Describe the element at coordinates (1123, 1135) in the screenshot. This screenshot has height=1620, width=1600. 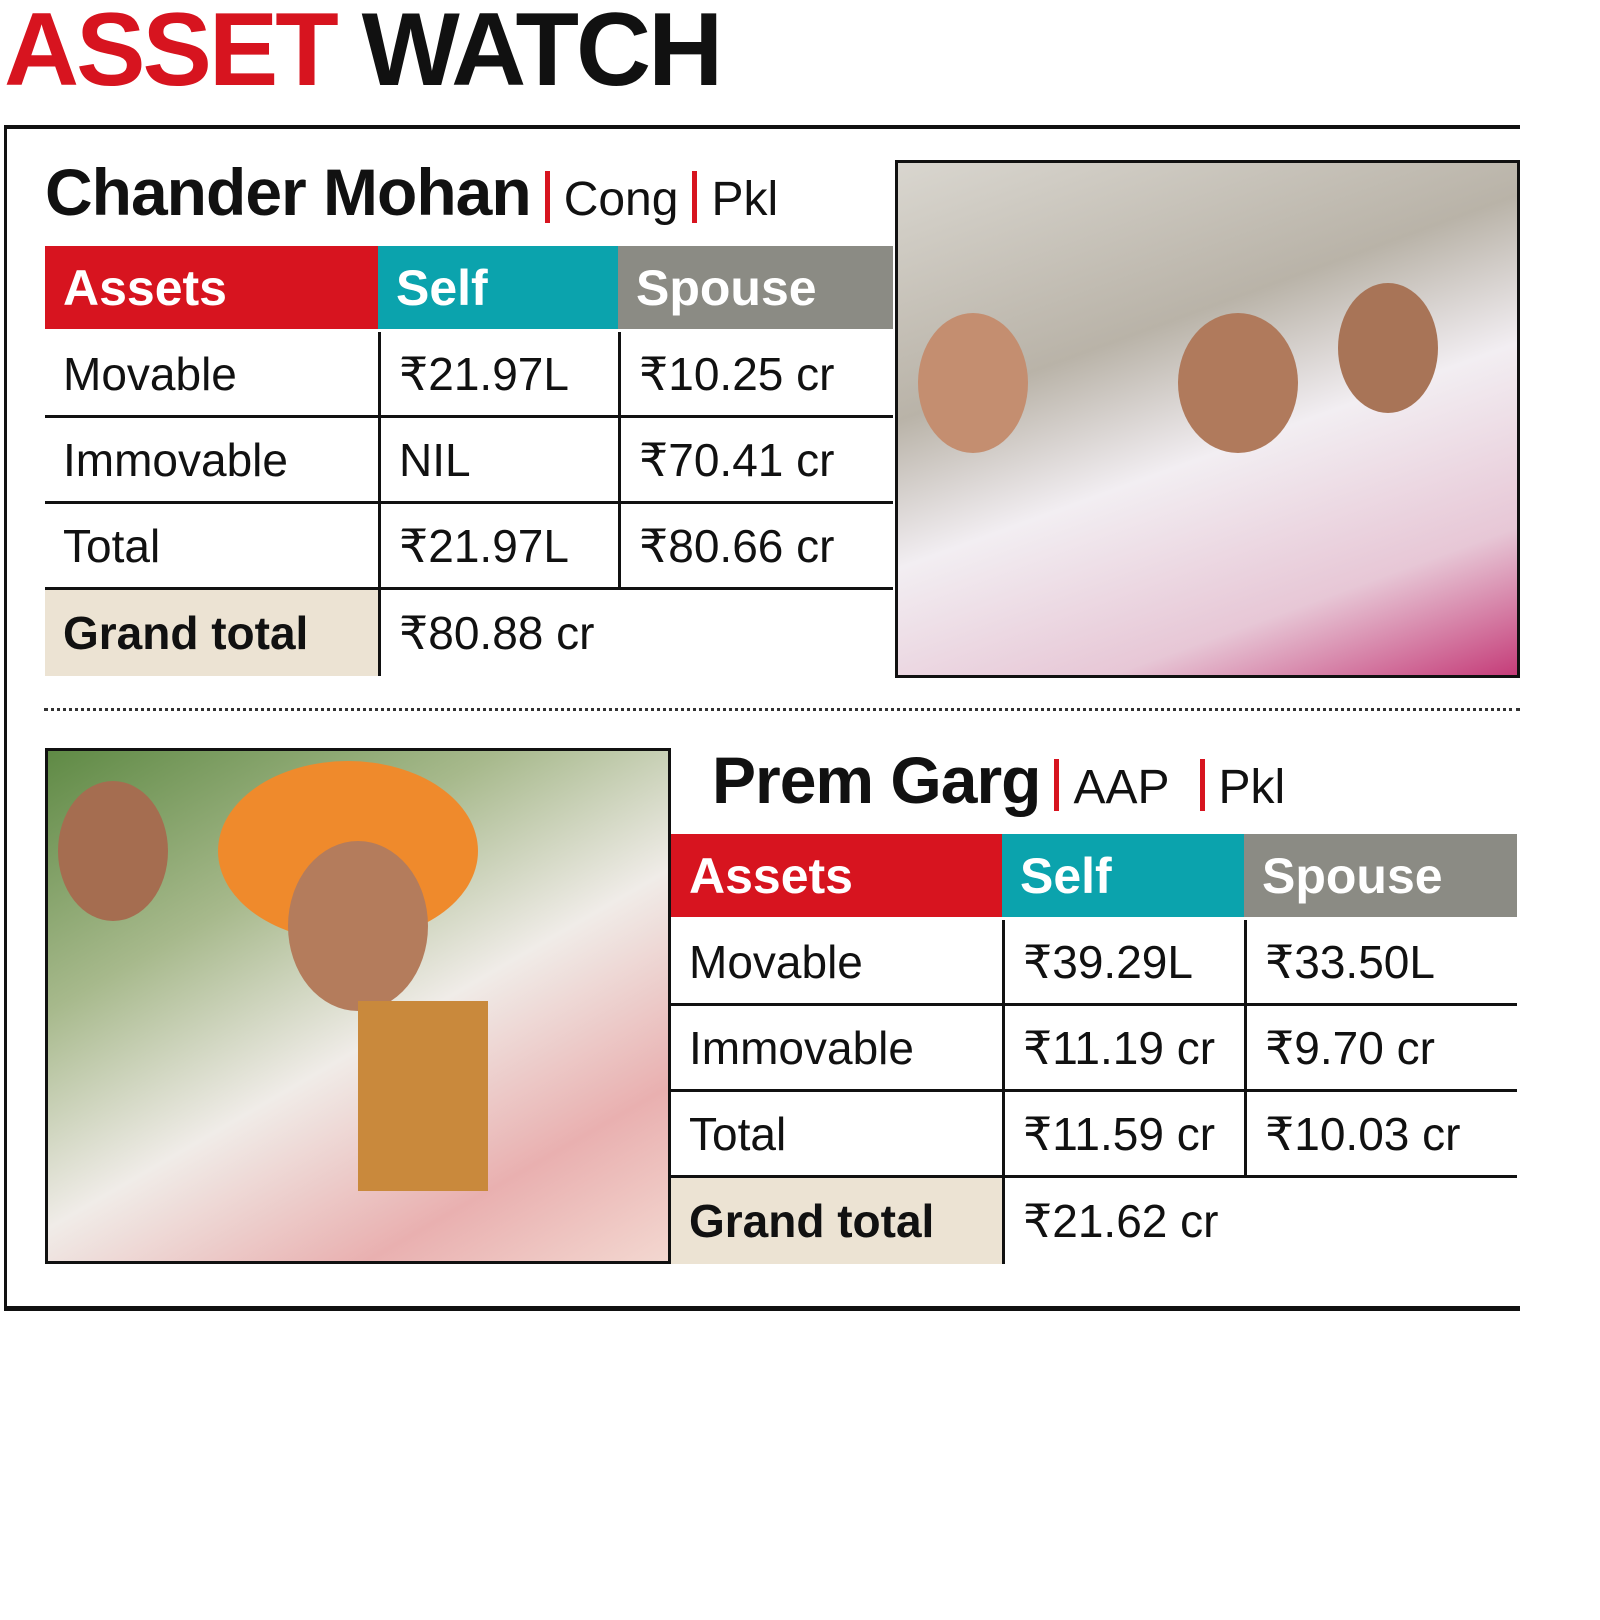
I see `value-cell: ₹11.59 cr` at that location.